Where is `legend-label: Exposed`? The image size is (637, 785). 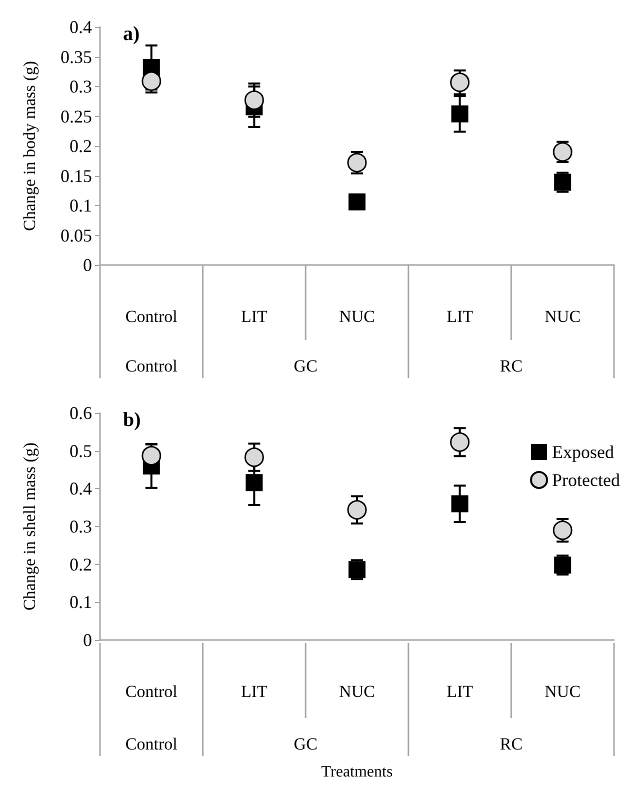
legend-label: Exposed is located at coordinates (583, 452).